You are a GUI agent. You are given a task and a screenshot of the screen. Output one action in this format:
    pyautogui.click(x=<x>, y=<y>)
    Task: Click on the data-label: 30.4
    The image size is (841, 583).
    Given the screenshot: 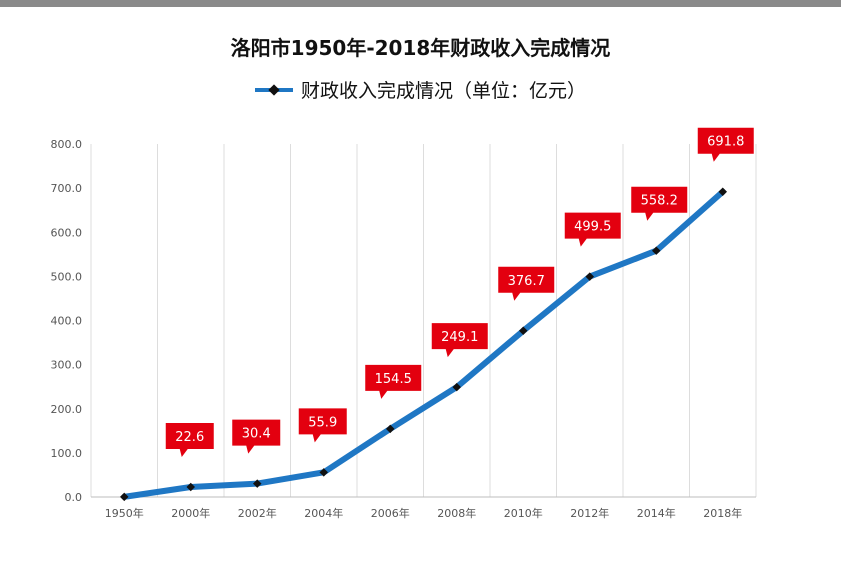 What is the action you would take?
    pyautogui.click(x=256, y=434)
    